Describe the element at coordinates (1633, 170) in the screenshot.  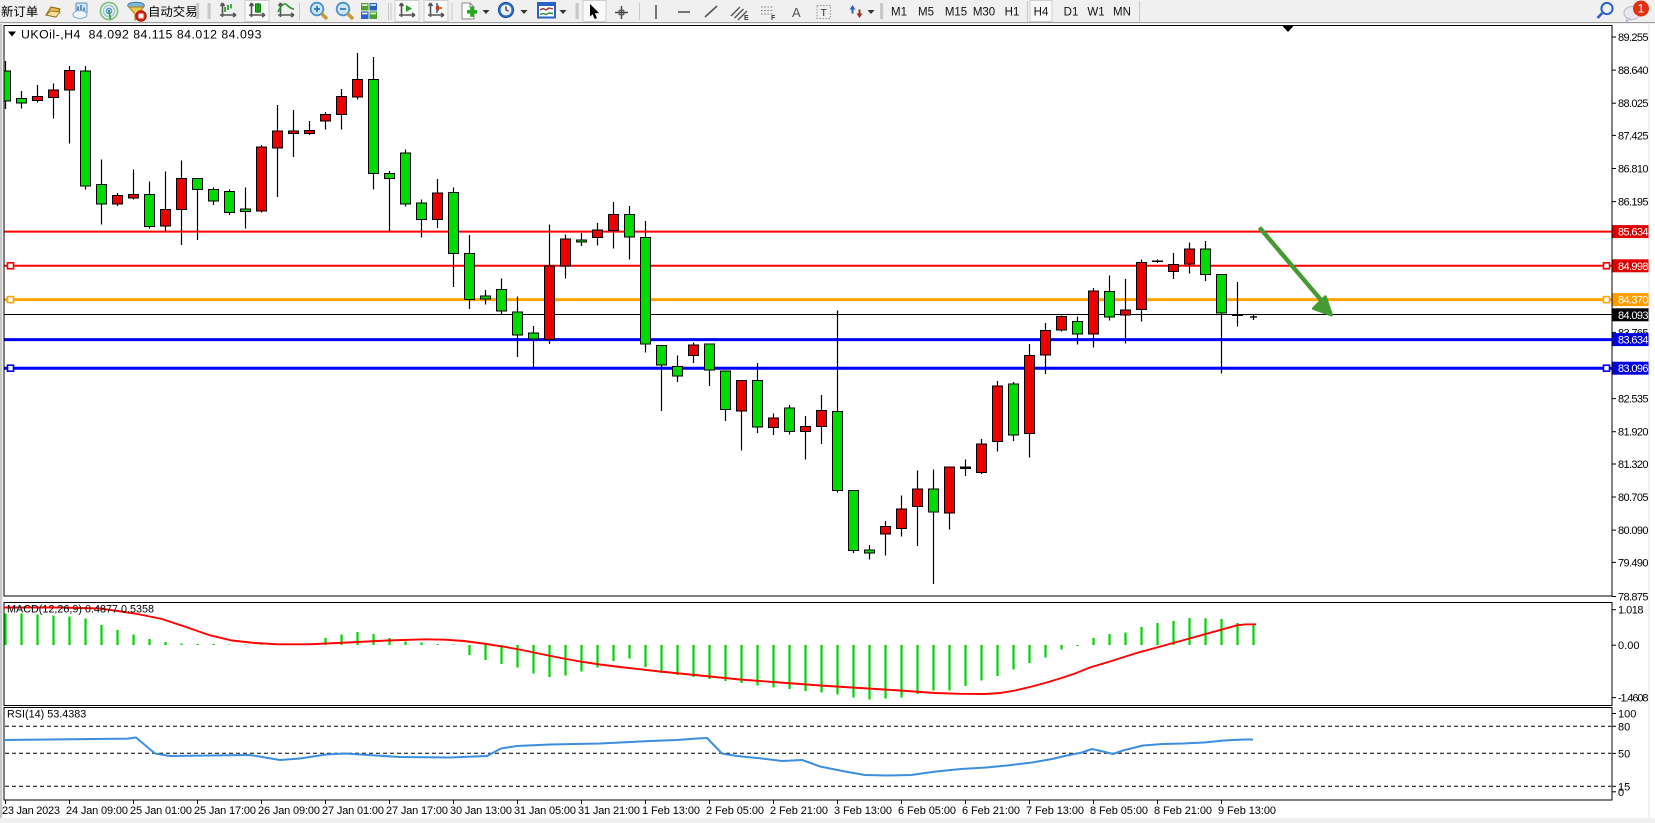
I see `svg-text: 86.810` at that location.